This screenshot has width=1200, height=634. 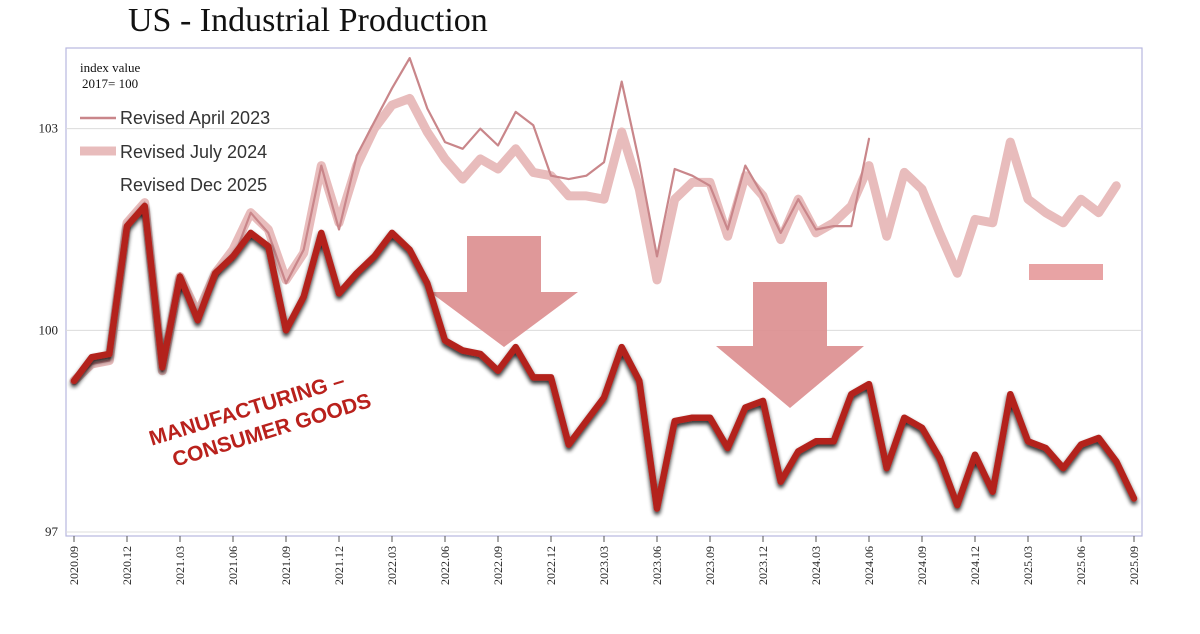 I want to click on legend-label-july-2024: Revised July 2024, so click(x=193, y=152).